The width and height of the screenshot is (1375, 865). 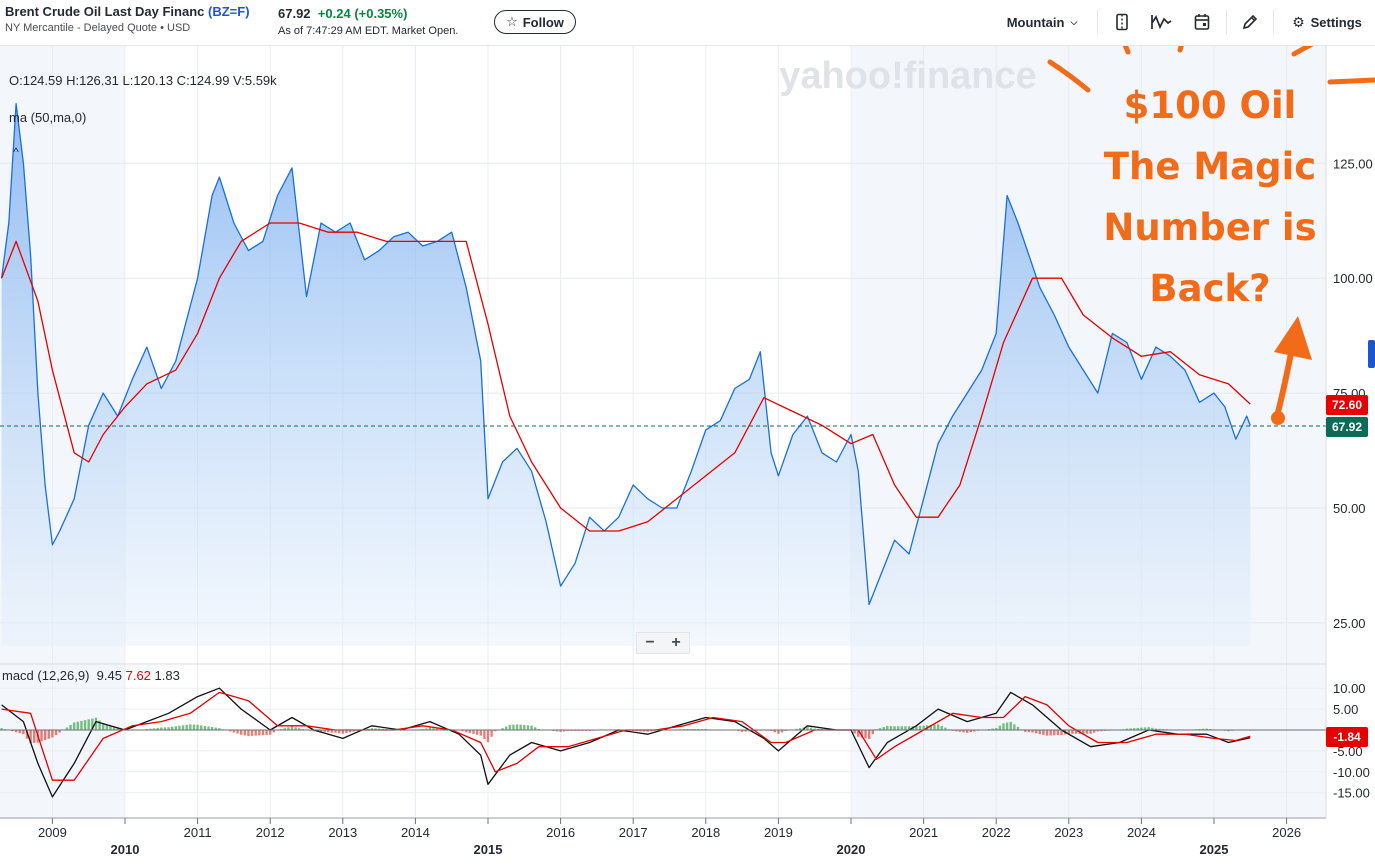 I want to click on scroll-handle, so click(x=1371, y=354).